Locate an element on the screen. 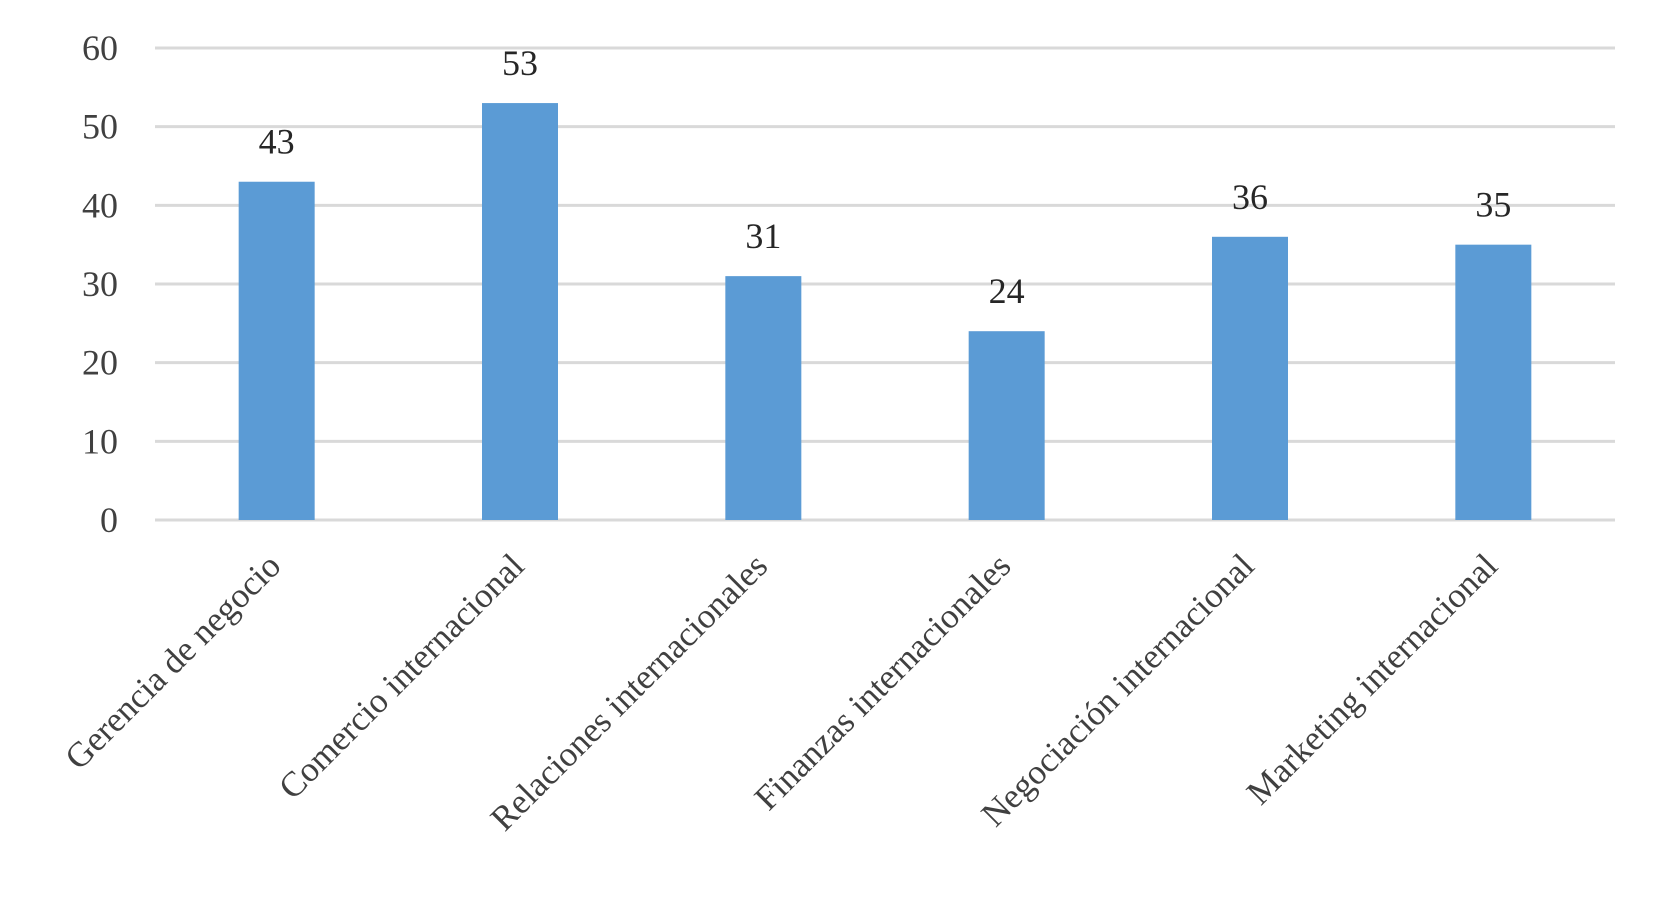  x-tick-label: Gerencia de negocio is located at coordinates (172, 661).